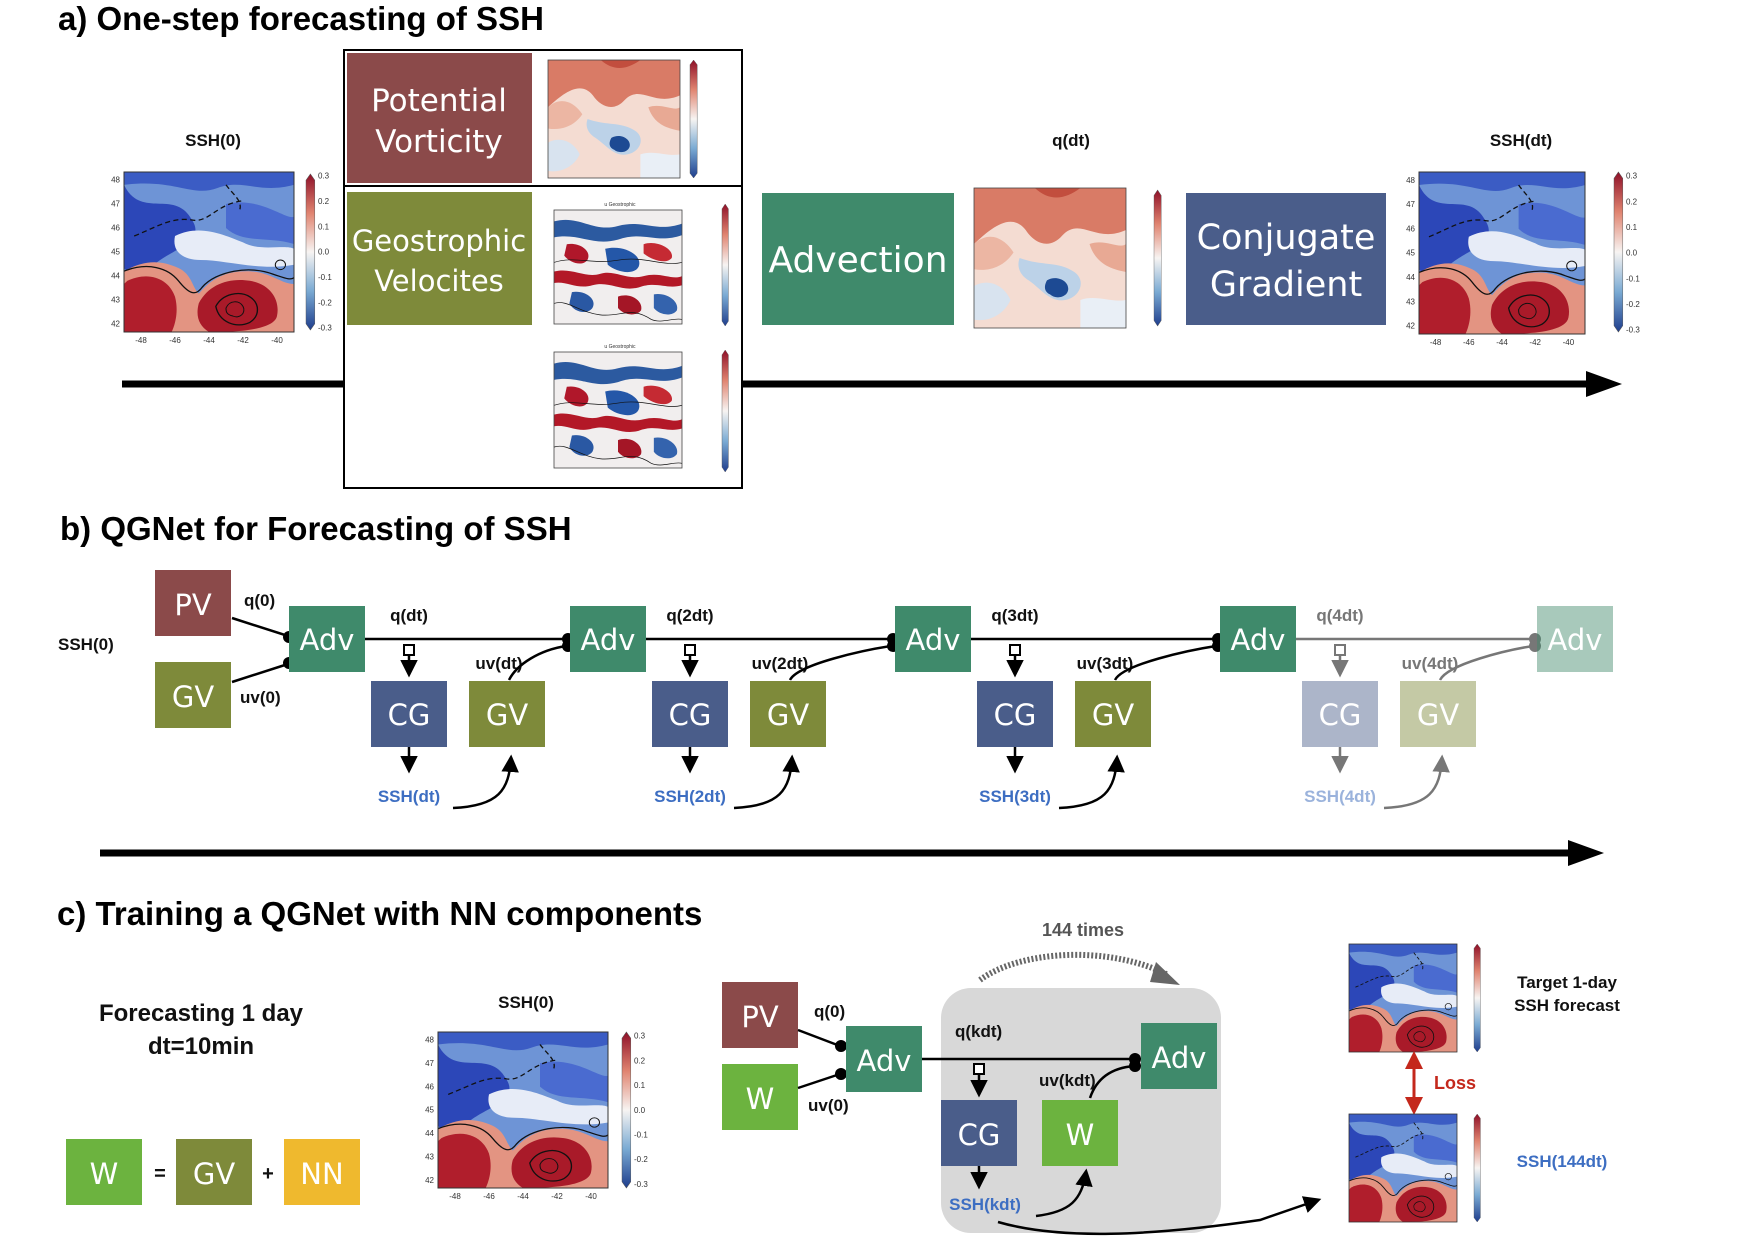 Image resolution: width=1754 pixels, height=1239 pixels. I want to click on b-adv-block-2: Adv, so click(933, 639).